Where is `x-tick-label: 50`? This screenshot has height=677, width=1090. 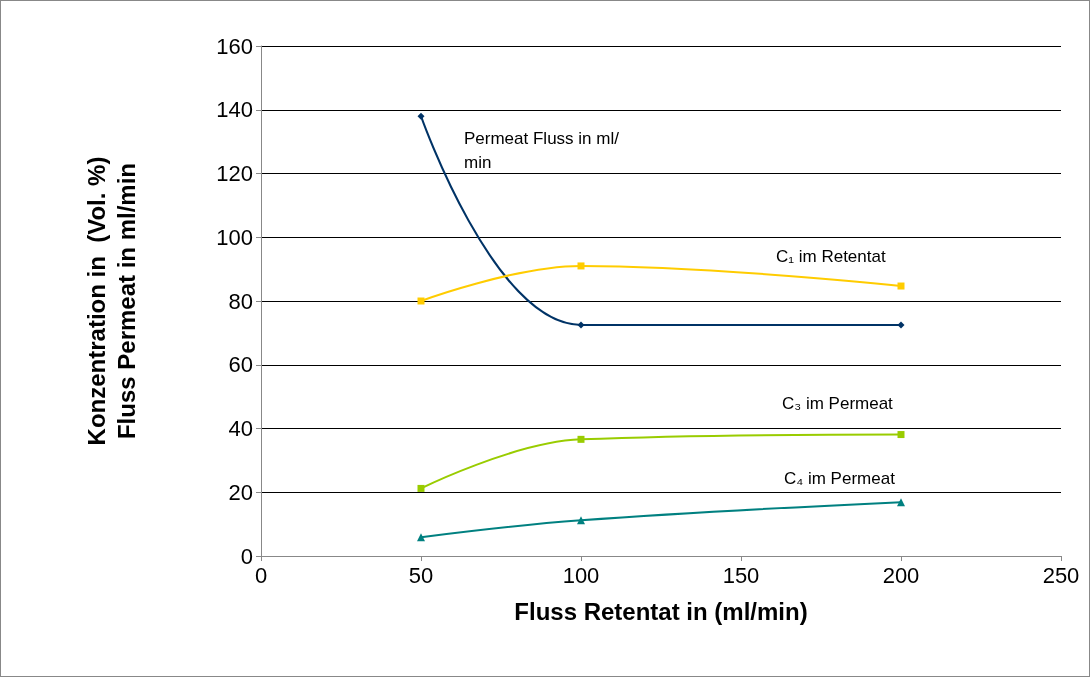
x-tick-label: 50 is located at coordinates (421, 575).